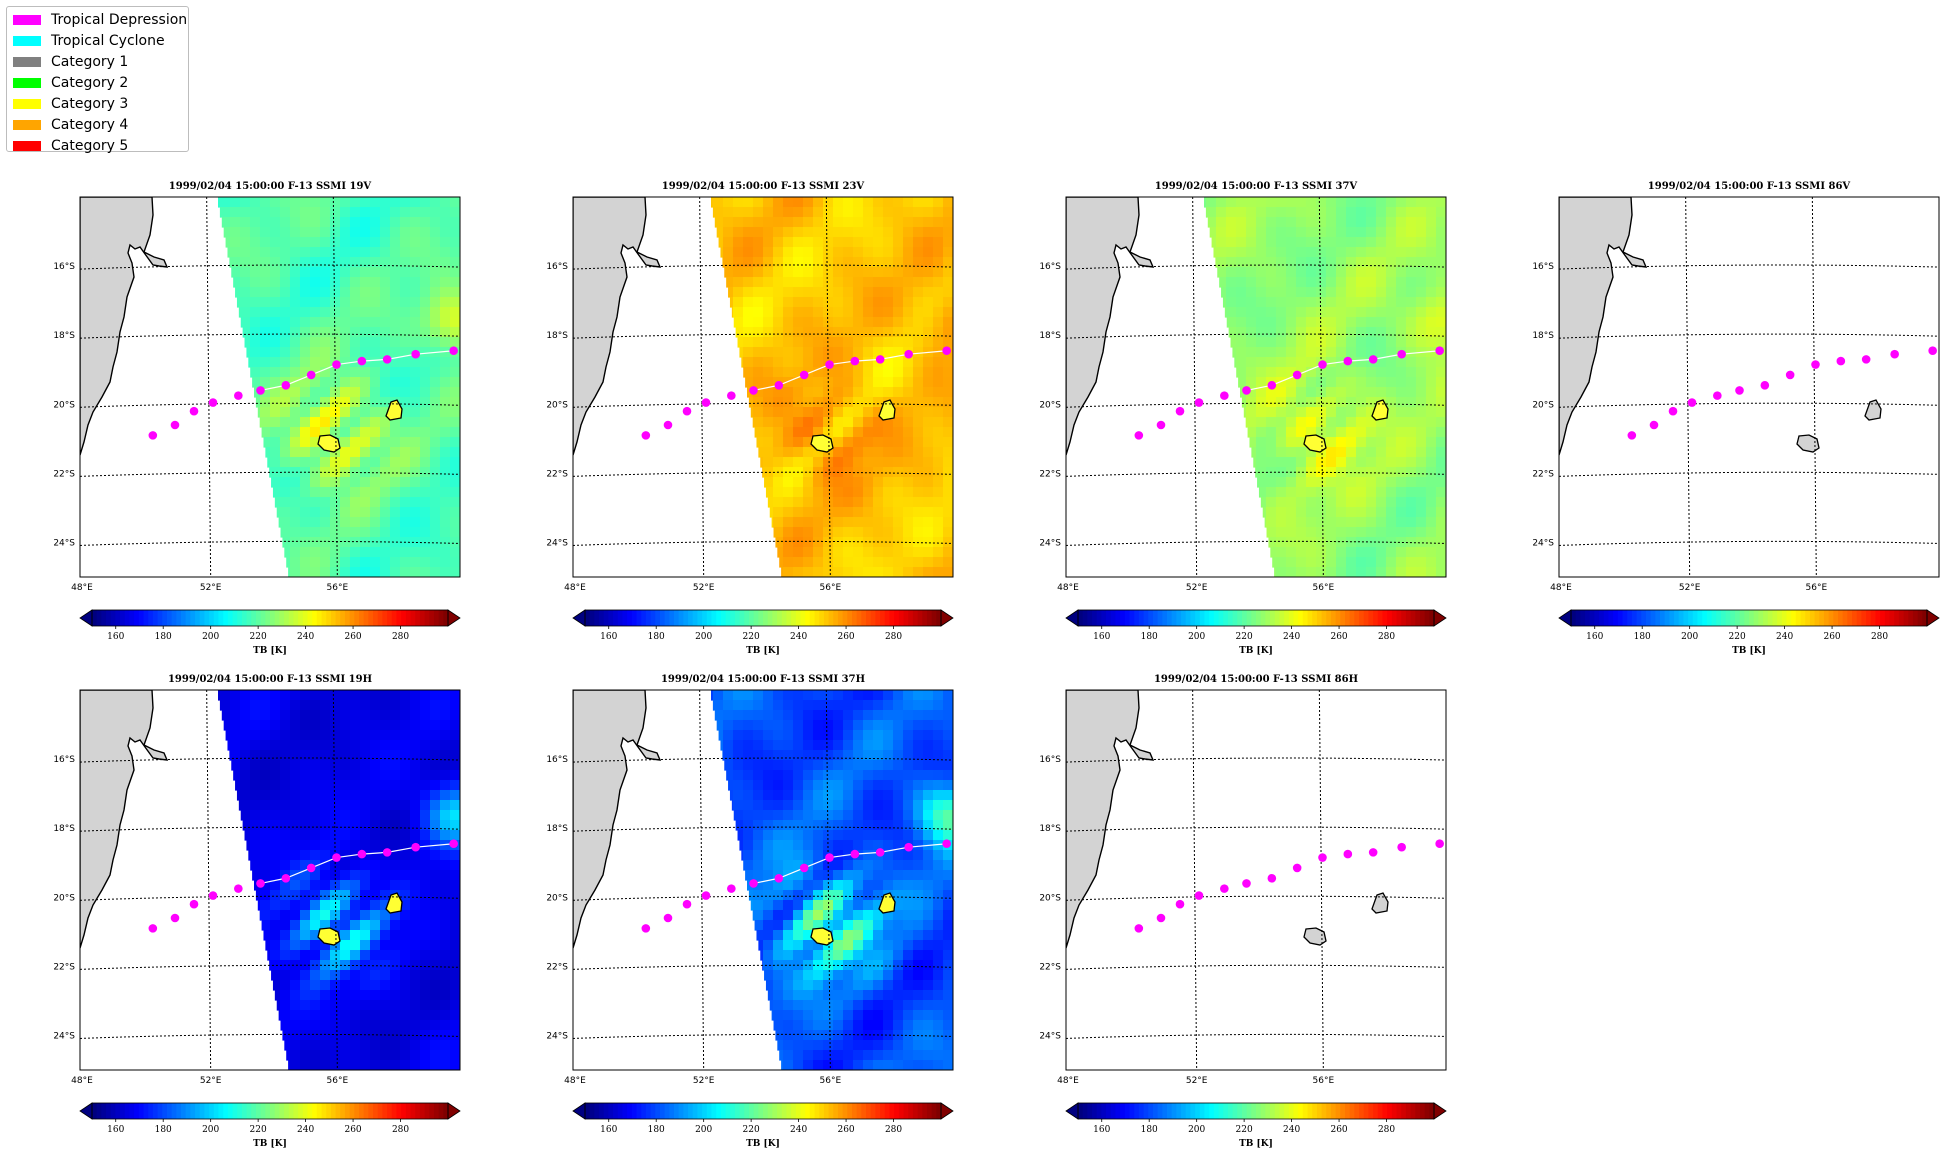 Image resolution: width=1946 pixels, height=1162 pixels. What do you see at coordinates (1291, 637) in the screenshot?
I see `colorbar-tick-label: 240` at bounding box center [1291, 637].